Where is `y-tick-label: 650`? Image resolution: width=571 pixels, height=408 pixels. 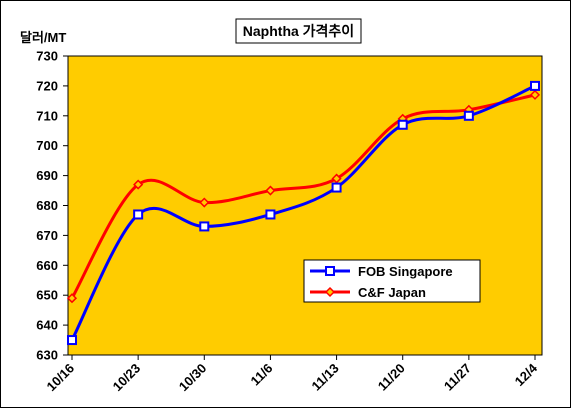
y-tick-label: 650 is located at coordinates (47, 295).